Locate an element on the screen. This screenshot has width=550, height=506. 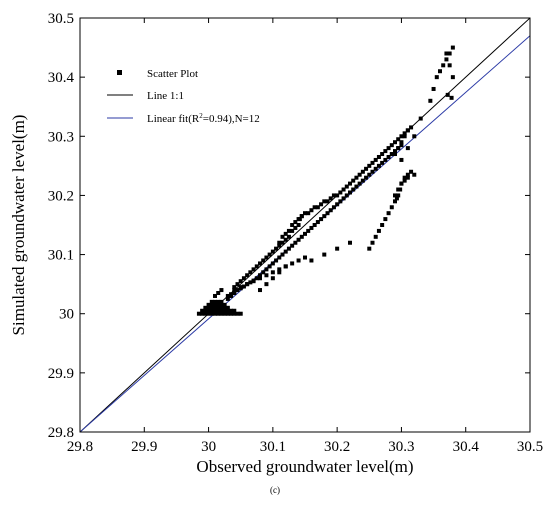
legend-fit-sup: 2 is located at coordinates (201, 116).